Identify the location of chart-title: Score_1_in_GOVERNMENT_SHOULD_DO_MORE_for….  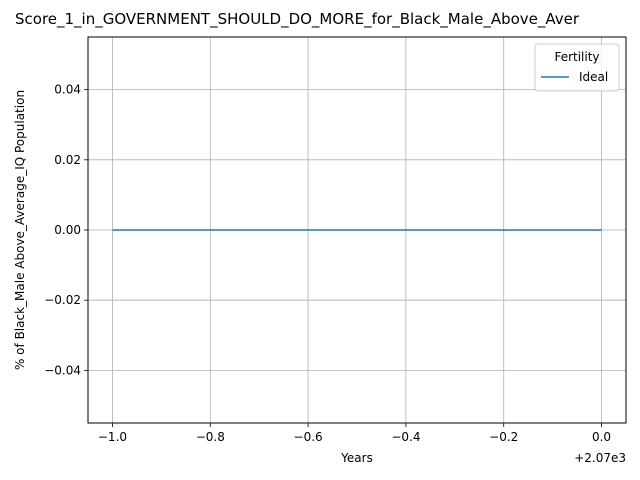
(297, 19).